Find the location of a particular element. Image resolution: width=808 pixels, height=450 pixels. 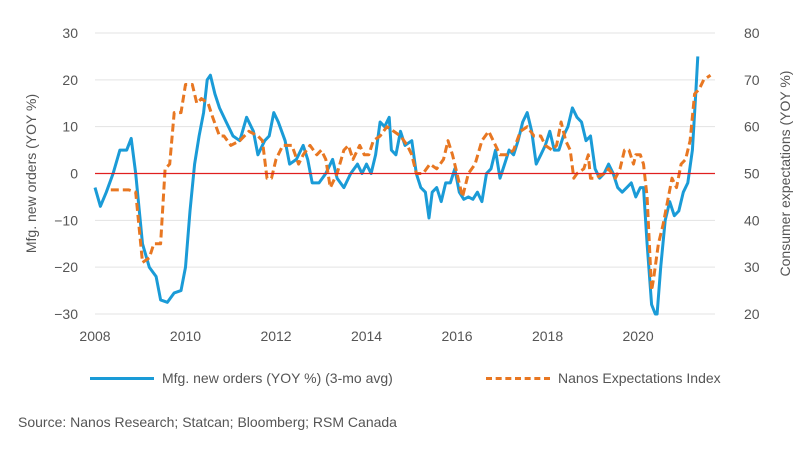

y-right-tick-label: 80 is located at coordinates (752, 33).